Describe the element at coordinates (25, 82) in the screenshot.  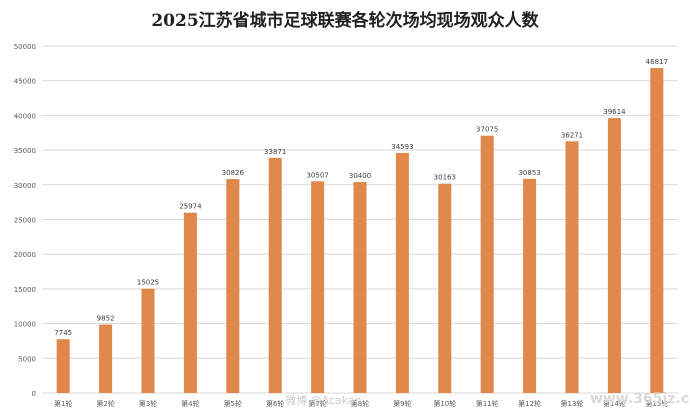
I see `y-tick-label: 45000` at that location.